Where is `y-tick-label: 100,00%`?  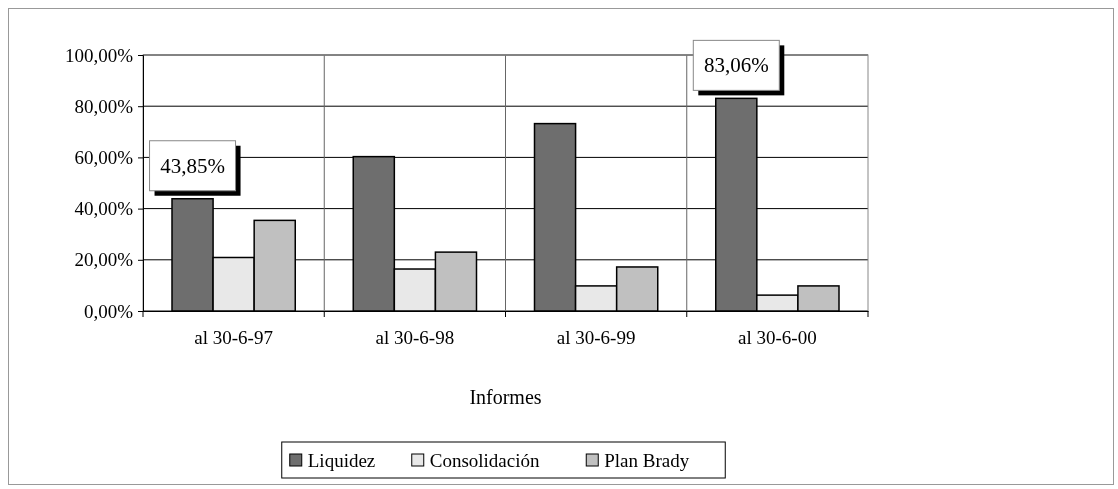
y-tick-label: 100,00% is located at coordinates (99, 55).